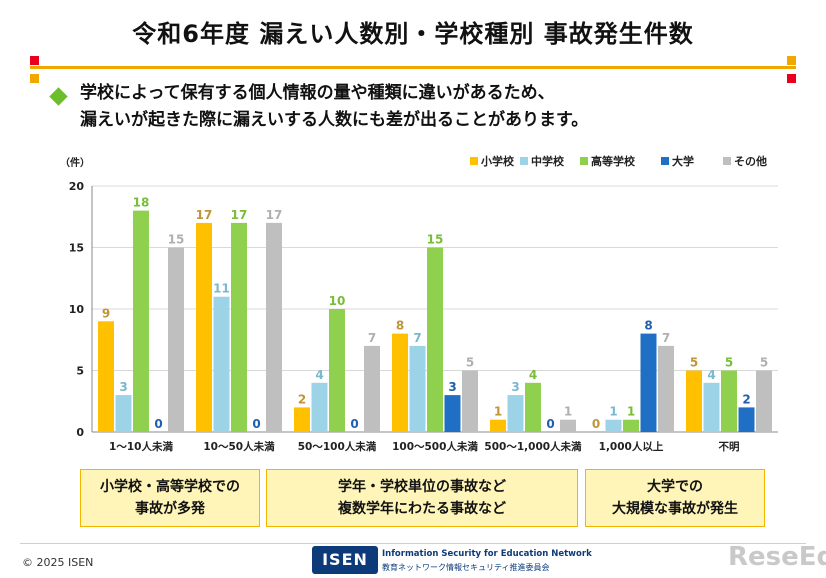  What do you see at coordinates (76, 248) in the screenshot?
I see `y-tick-label: 15` at bounding box center [76, 248].